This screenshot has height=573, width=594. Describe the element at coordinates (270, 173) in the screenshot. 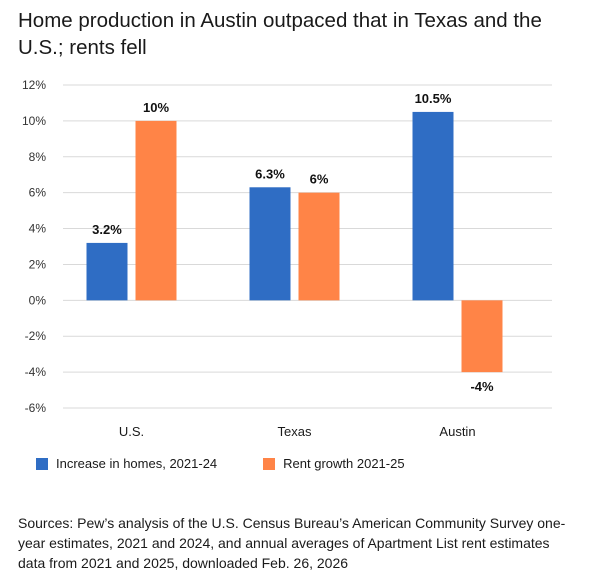

I see `data-label: 6.3%` at that location.